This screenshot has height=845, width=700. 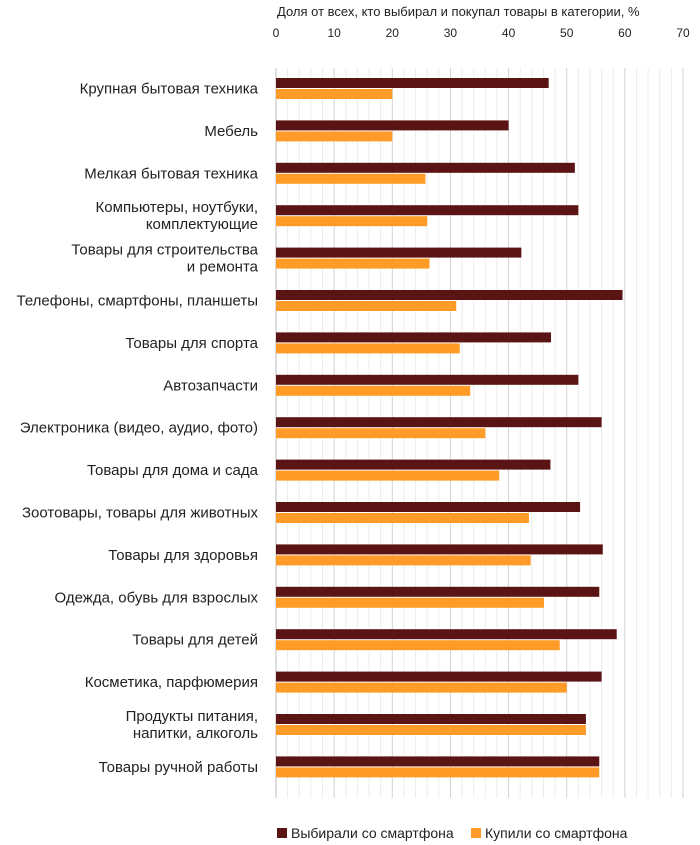 What do you see at coordinates (169, 89) in the screenshot?
I see `category-label: Крупная бытовая техника` at bounding box center [169, 89].